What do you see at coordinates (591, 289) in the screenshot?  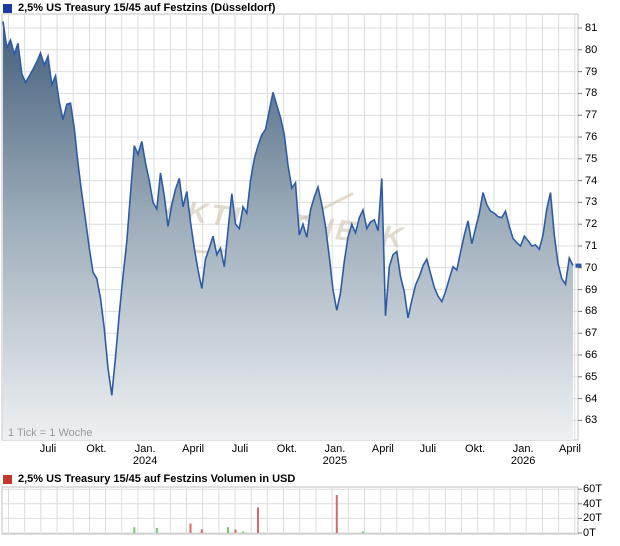 I see `price-y-axis-label: 69` at bounding box center [591, 289].